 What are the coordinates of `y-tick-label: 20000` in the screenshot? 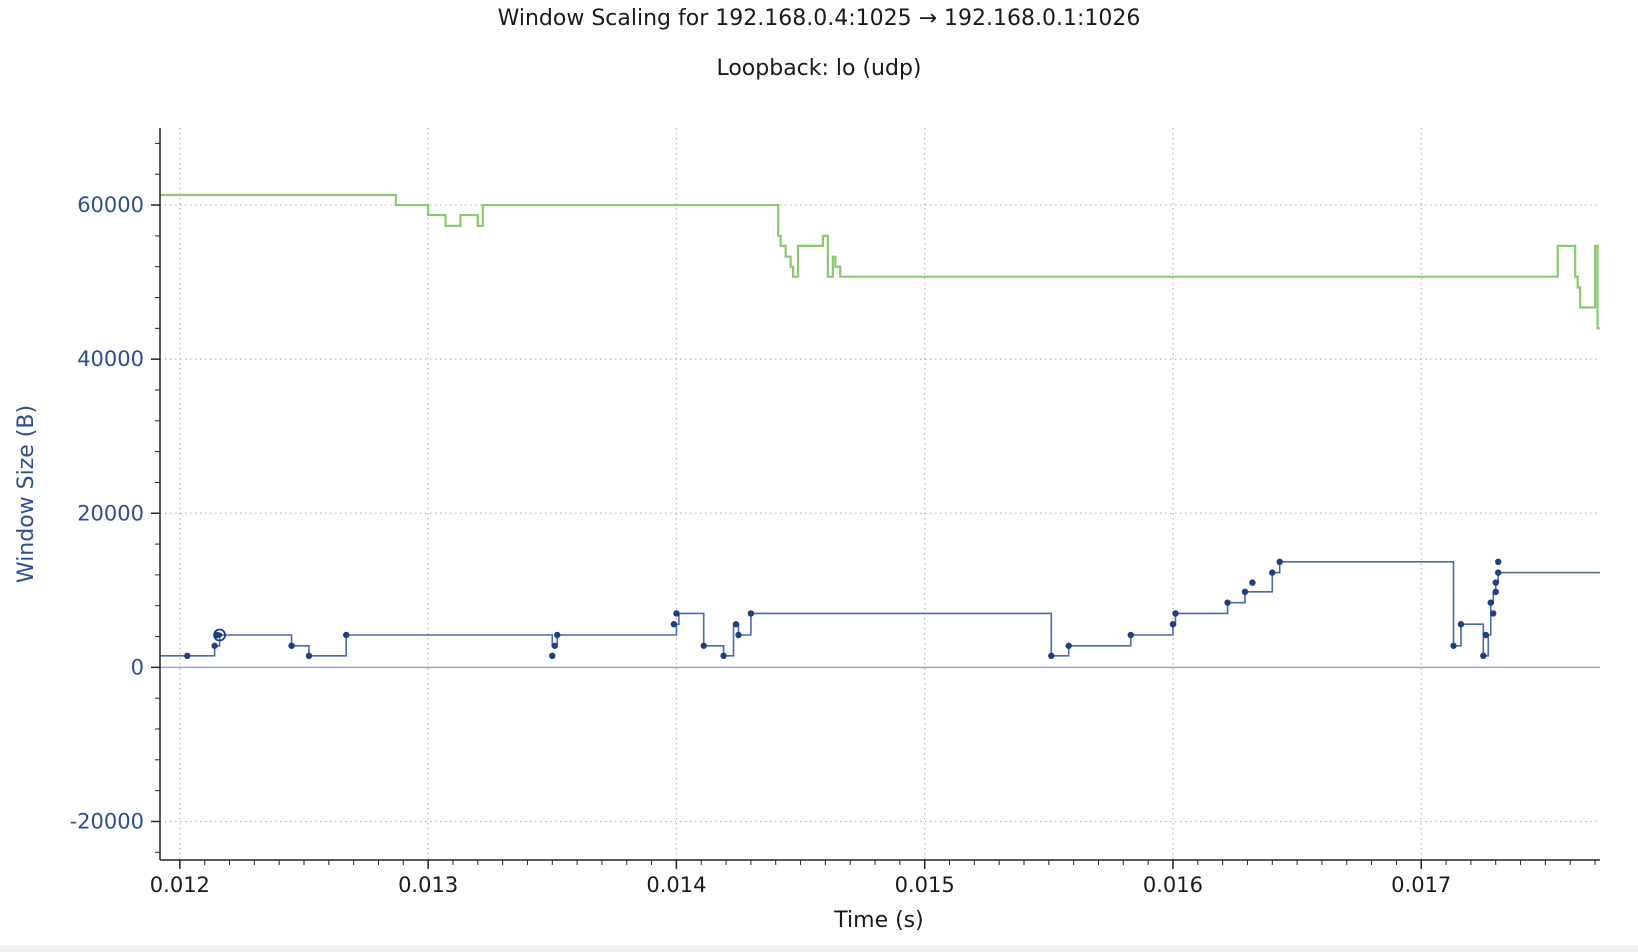 It's located at (110, 513).